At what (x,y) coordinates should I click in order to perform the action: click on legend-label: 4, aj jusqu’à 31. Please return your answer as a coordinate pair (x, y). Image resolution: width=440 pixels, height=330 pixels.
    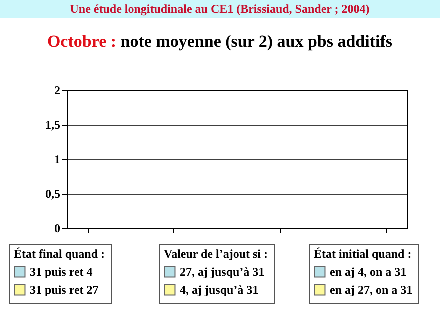
    Looking at the image, I should click on (219, 290).